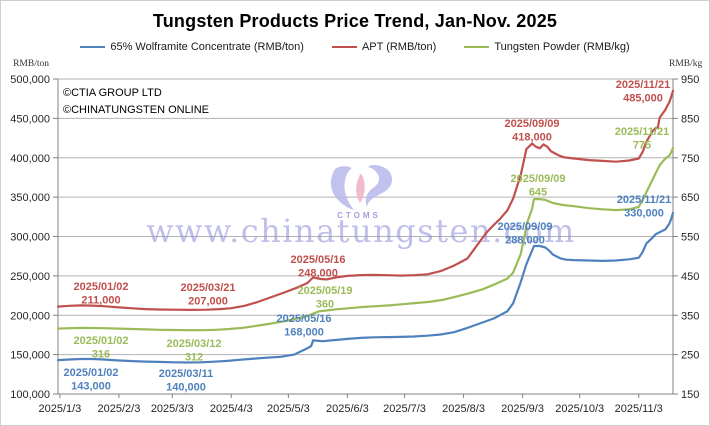 This screenshot has width=710, height=426. Describe the element at coordinates (643, 92) in the screenshot. I see `data-label: 2025/11/21 485,000` at that location.